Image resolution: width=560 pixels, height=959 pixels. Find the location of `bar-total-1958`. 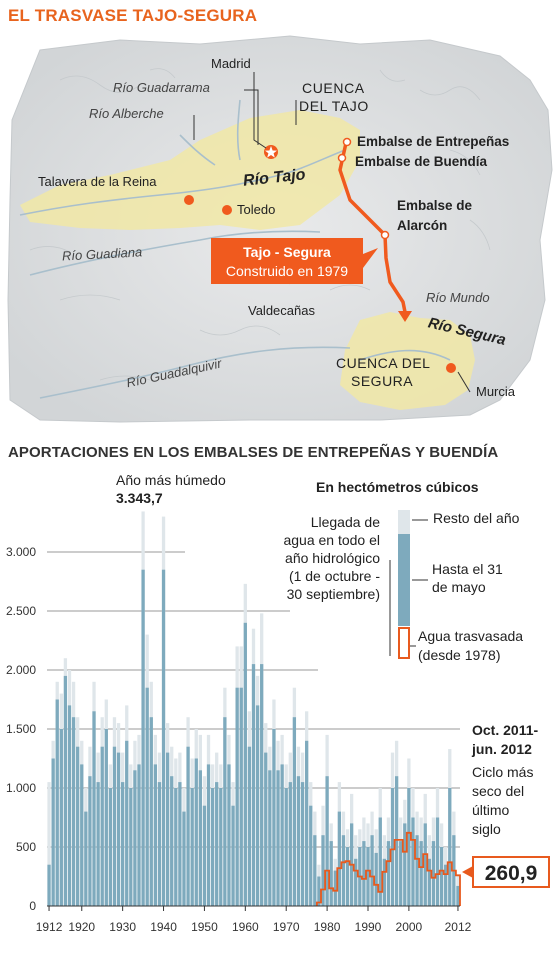

bar-total-1958 is located at coordinates (237, 776).